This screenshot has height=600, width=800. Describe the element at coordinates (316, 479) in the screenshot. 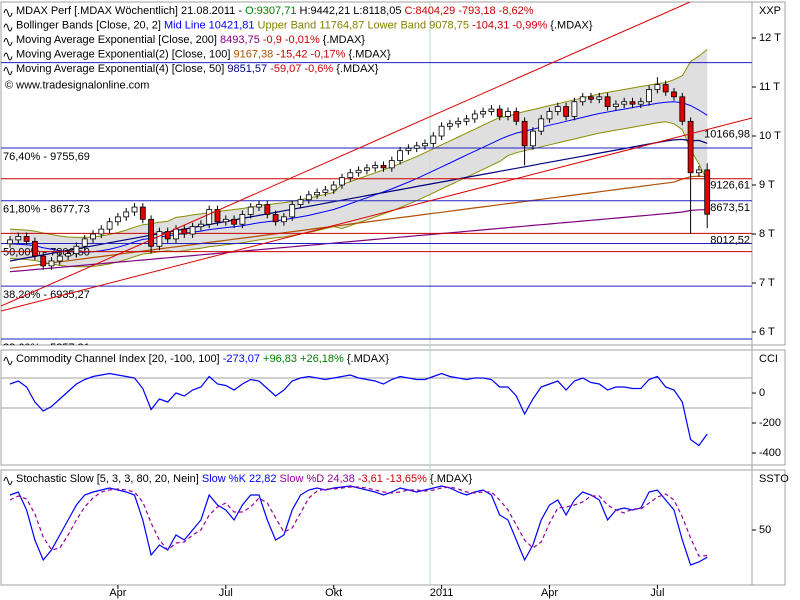

I see `legend-text: Slow %D 24,38` at that location.